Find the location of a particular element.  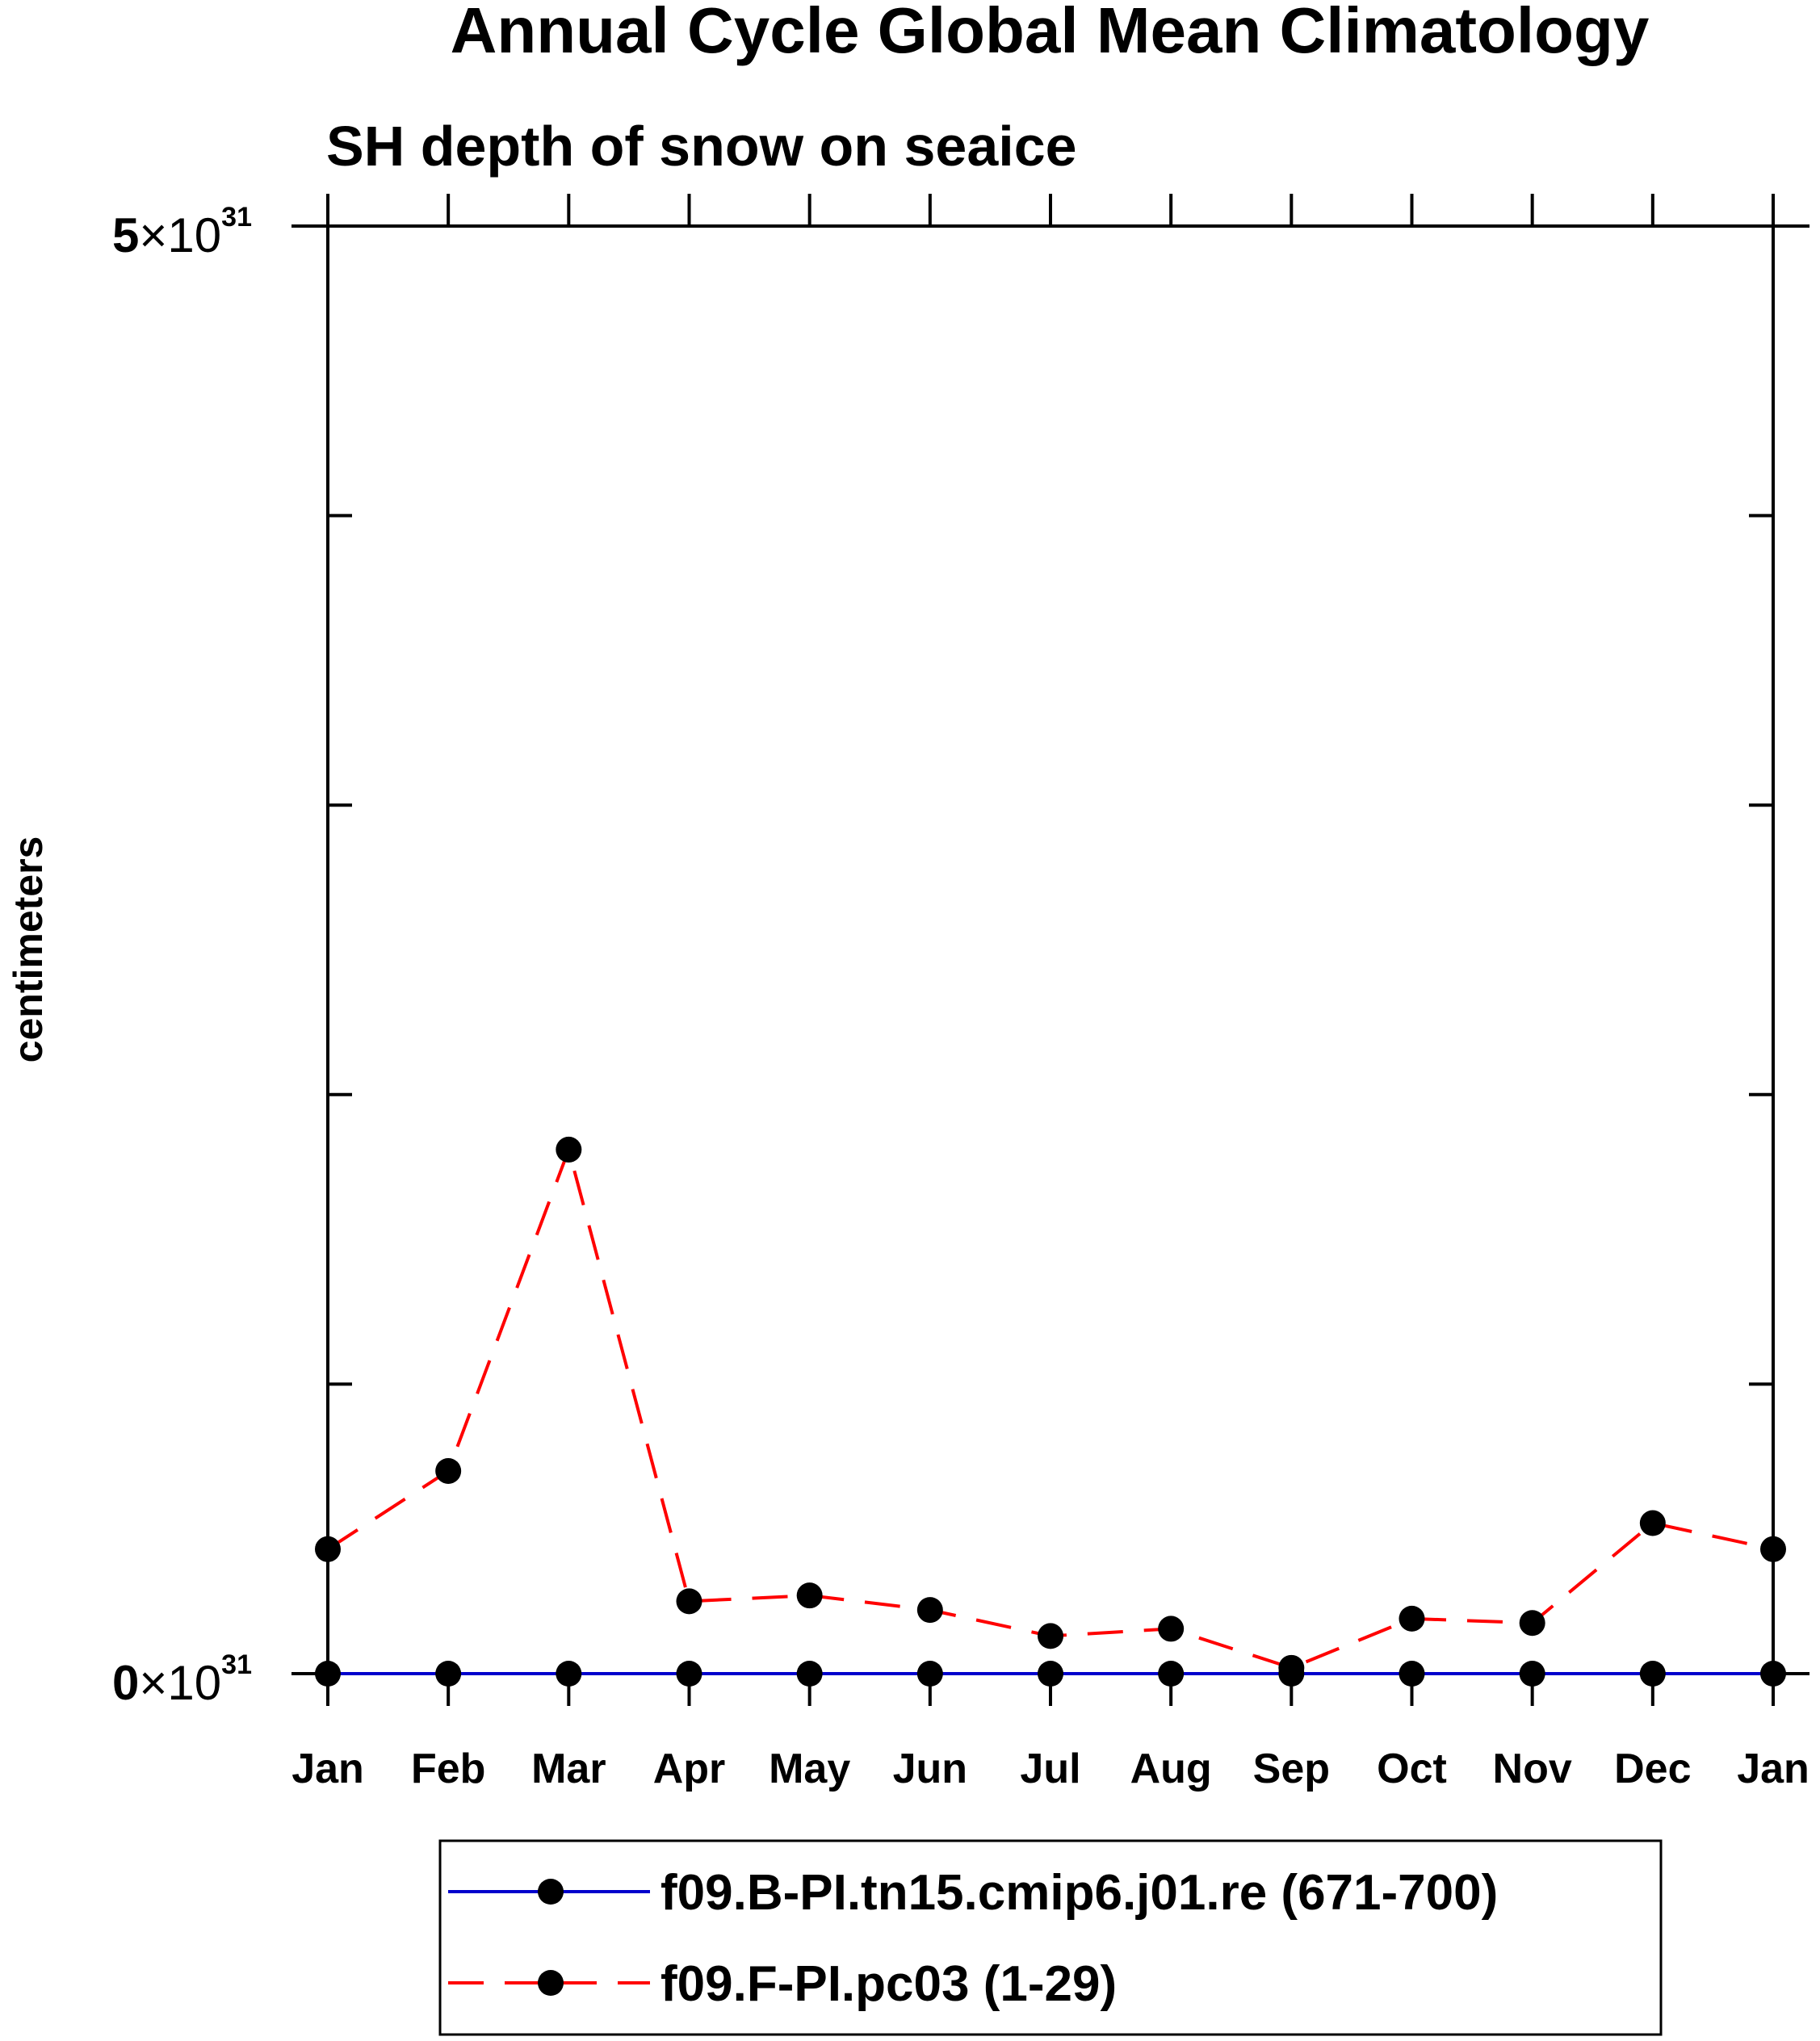

x-tick-label: Dec is located at coordinates (1652, 1769).